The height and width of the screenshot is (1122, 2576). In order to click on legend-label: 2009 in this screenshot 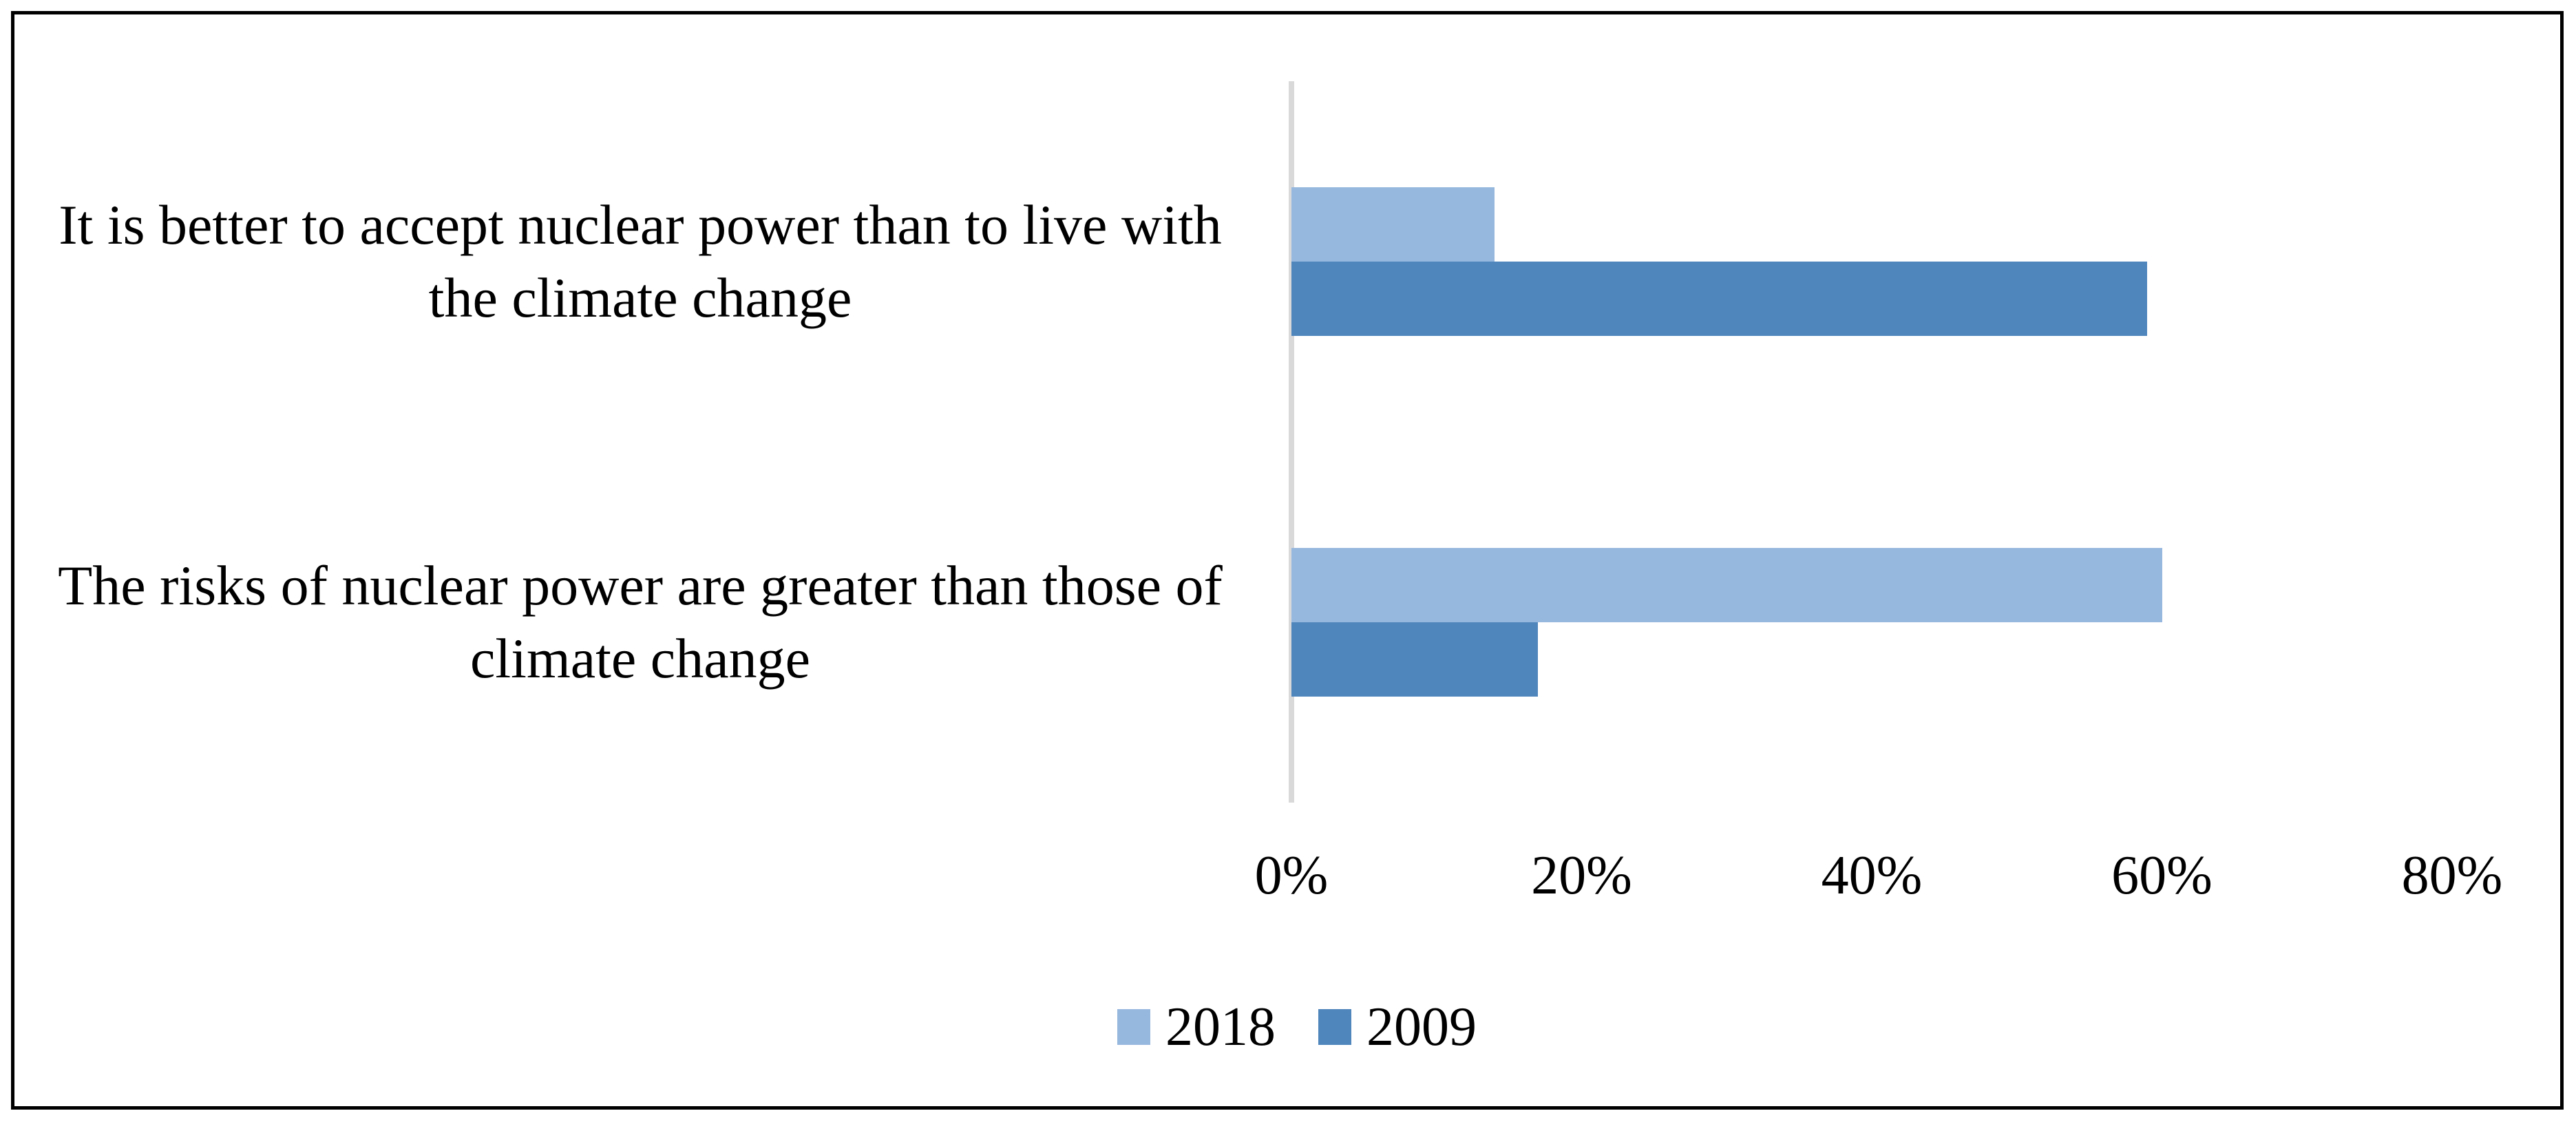, I will do `click(1422, 1027)`.